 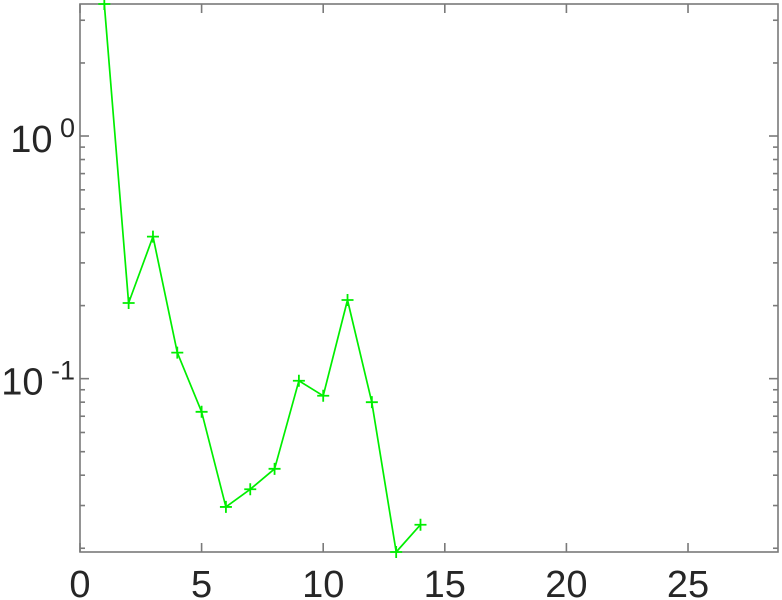 What do you see at coordinates (42, 137) in the screenshot?
I see `y-tick-label: 10 0` at bounding box center [42, 137].